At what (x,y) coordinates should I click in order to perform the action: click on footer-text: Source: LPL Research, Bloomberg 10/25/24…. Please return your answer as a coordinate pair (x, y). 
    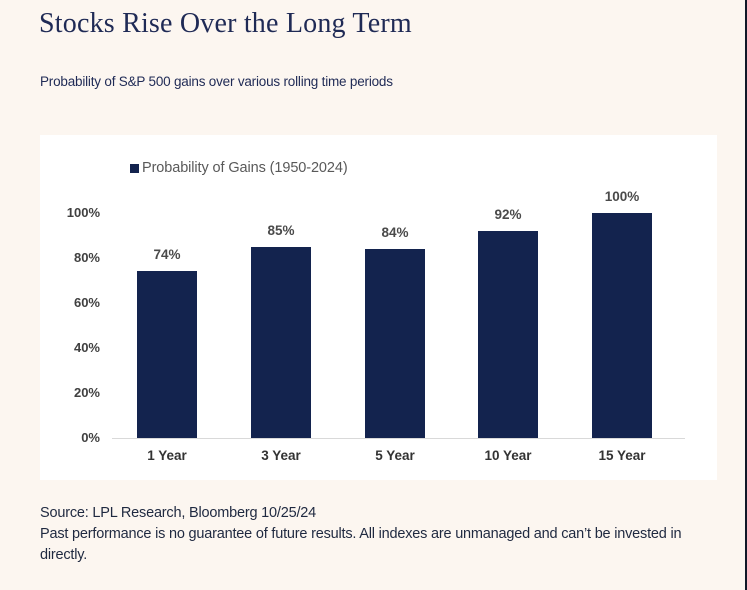
    Looking at the image, I should click on (378, 534).